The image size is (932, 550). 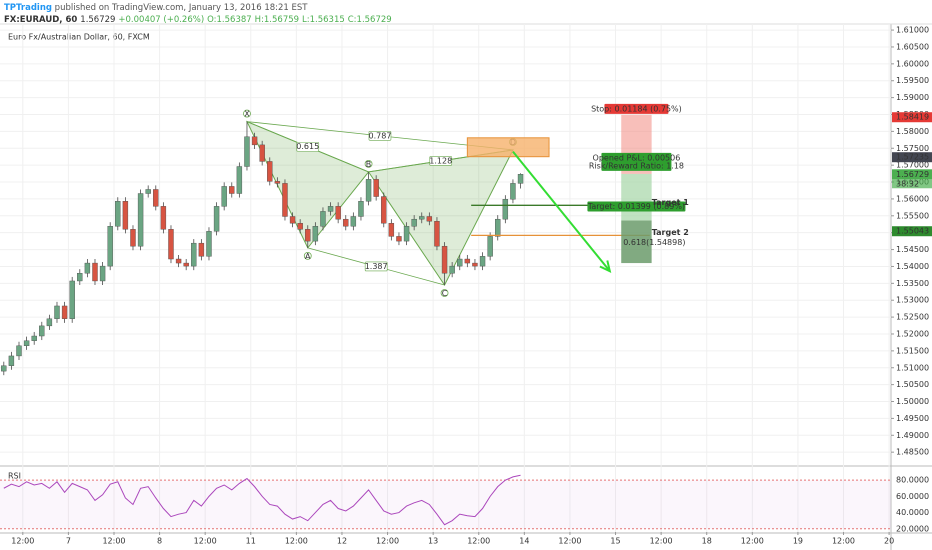 I want to click on author: TPTrading, so click(x=28, y=8).